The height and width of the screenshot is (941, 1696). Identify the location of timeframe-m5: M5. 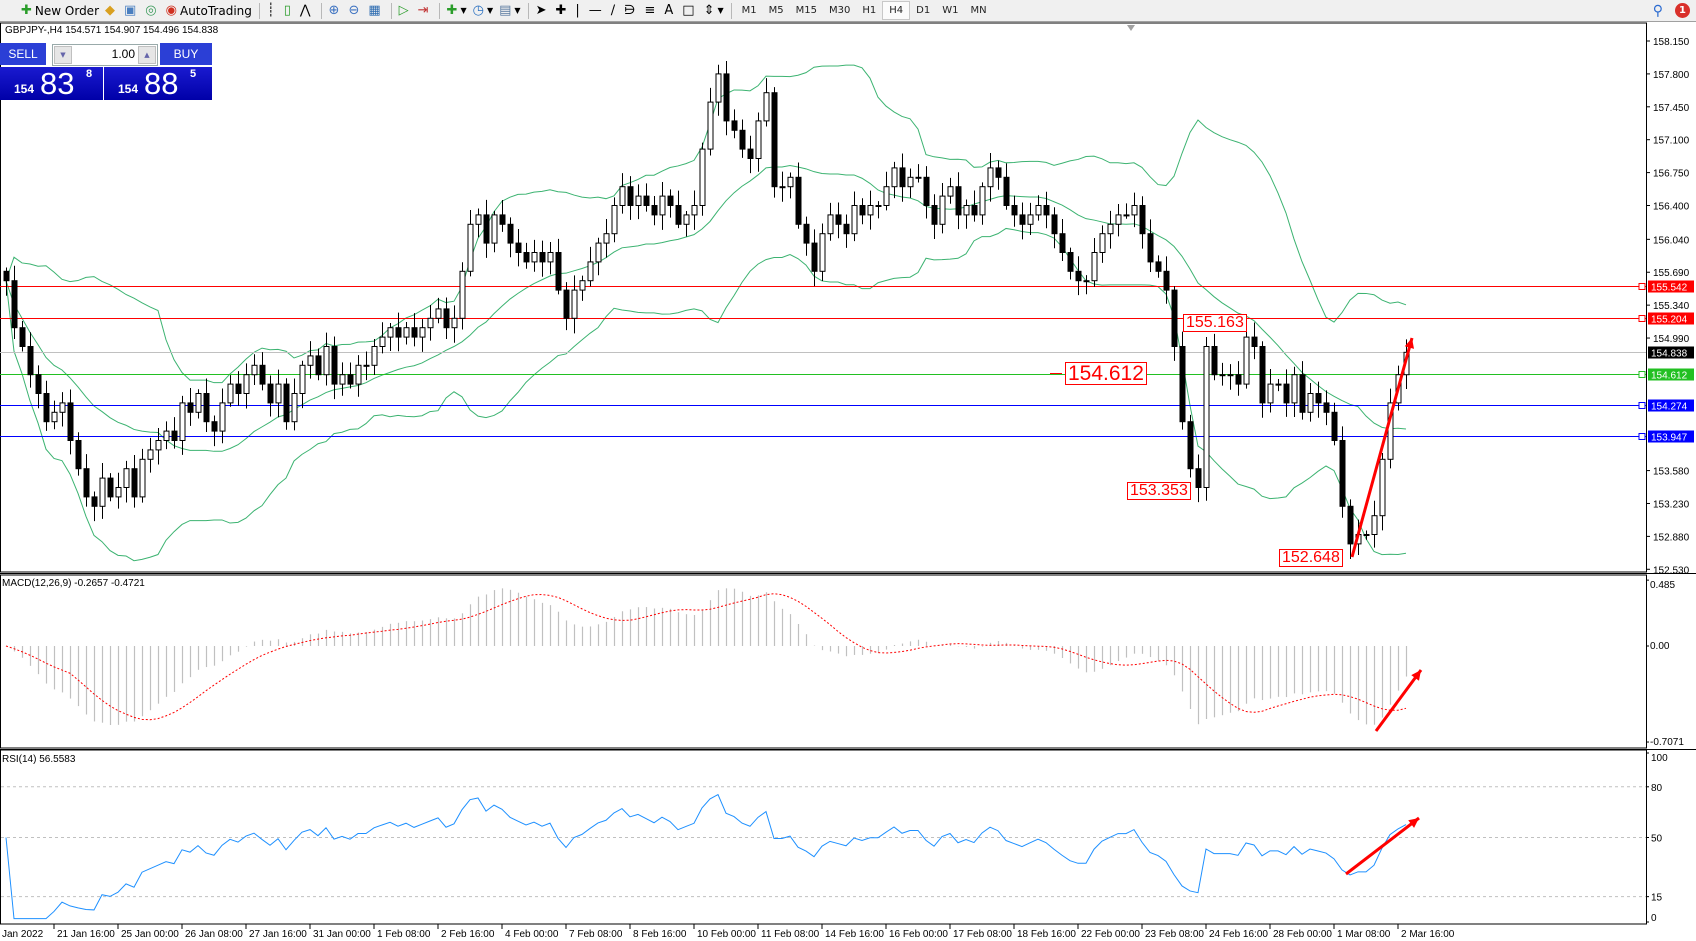
(776, 10).